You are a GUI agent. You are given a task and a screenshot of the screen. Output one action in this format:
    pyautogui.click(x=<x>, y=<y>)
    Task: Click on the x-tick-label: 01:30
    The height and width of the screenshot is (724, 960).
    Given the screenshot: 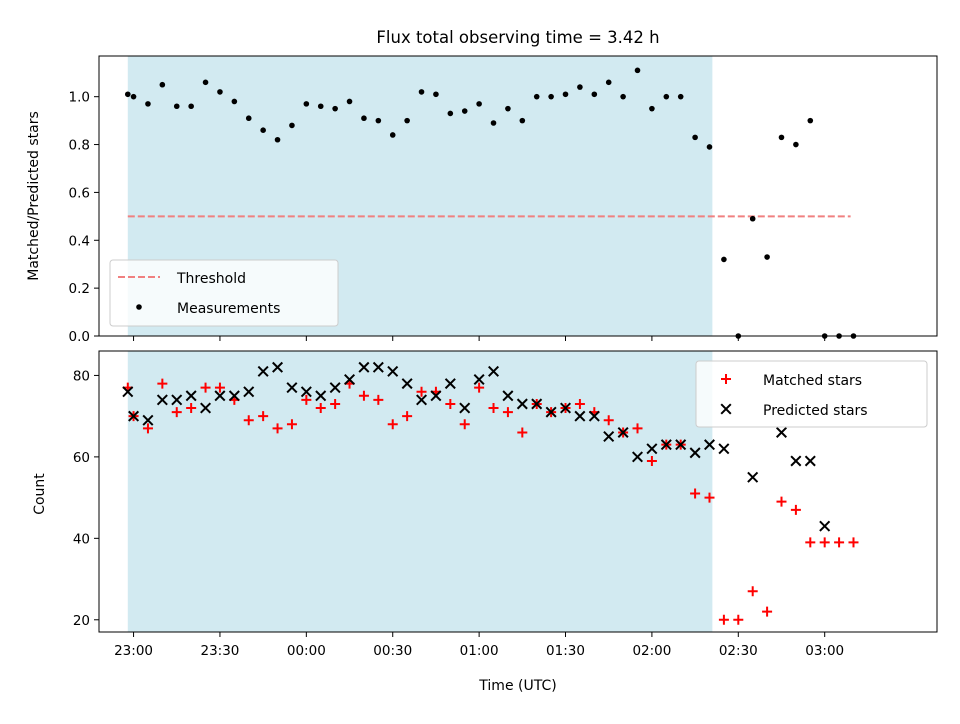 What is the action you would take?
    pyautogui.click(x=565, y=651)
    